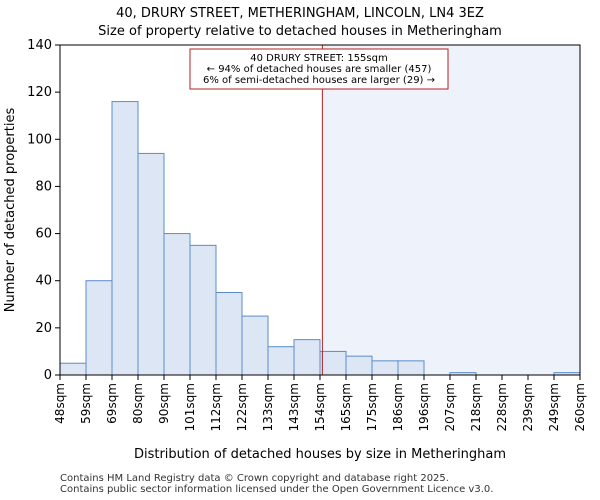 The height and width of the screenshot is (500, 600). What do you see at coordinates (255, 345) in the screenshot?
I see `bar-122sqm` at bounding box center [255, 345].